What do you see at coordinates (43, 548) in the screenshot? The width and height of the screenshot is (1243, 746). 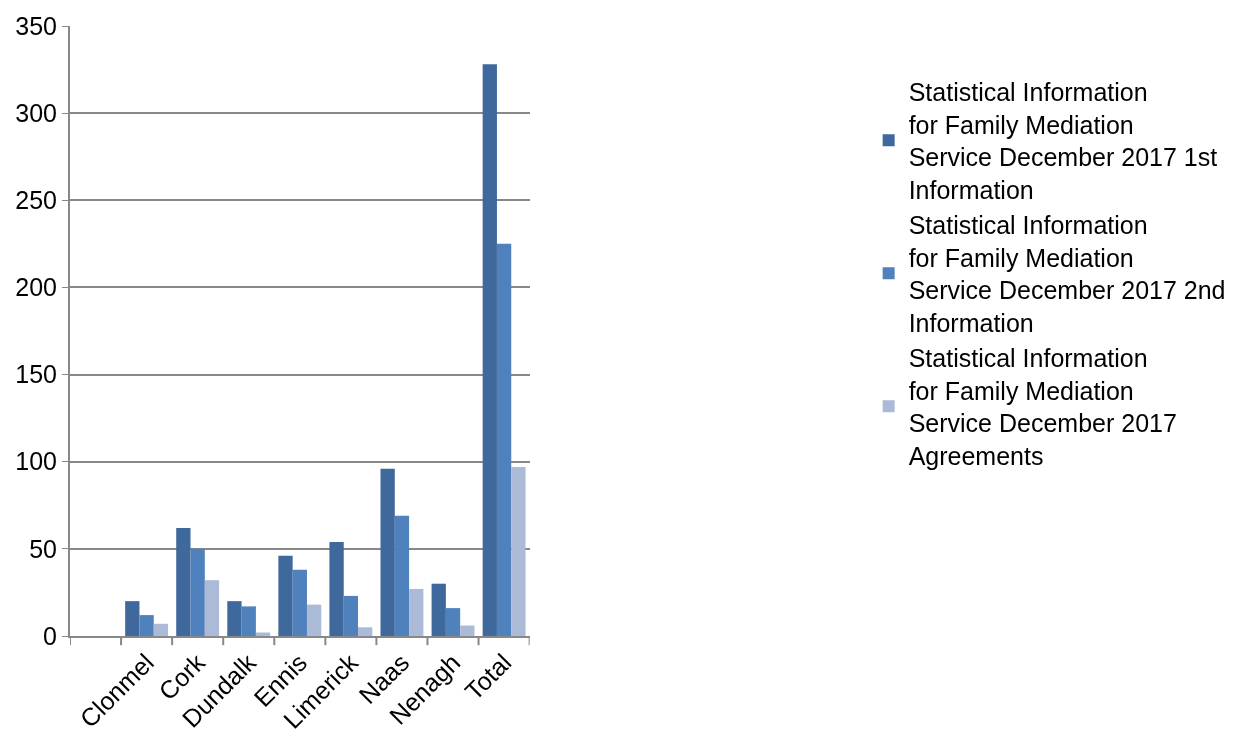 I see `y-tick-label: 50` at bounding box center [43, 548].